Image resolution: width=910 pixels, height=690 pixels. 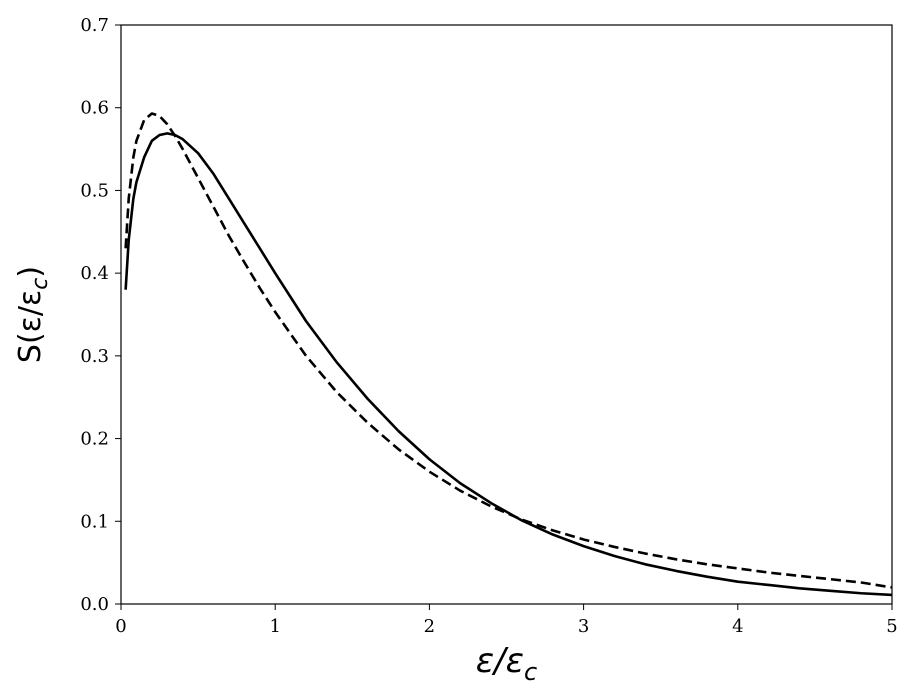 What do you see at coordinates (94, 604) in the screenshot?
I see `y-tick-label: 0.0` at bounding box center [94, 604].